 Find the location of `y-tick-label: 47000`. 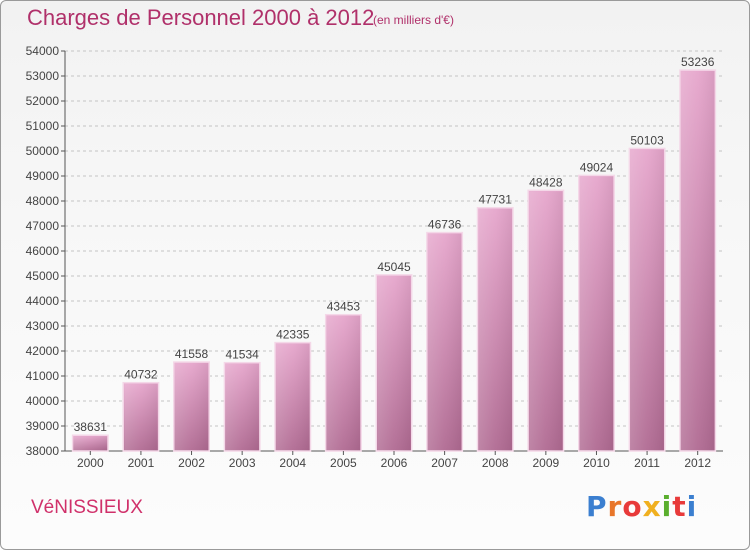

y-tick-label: 47000 is located at coordinates (43, 226).